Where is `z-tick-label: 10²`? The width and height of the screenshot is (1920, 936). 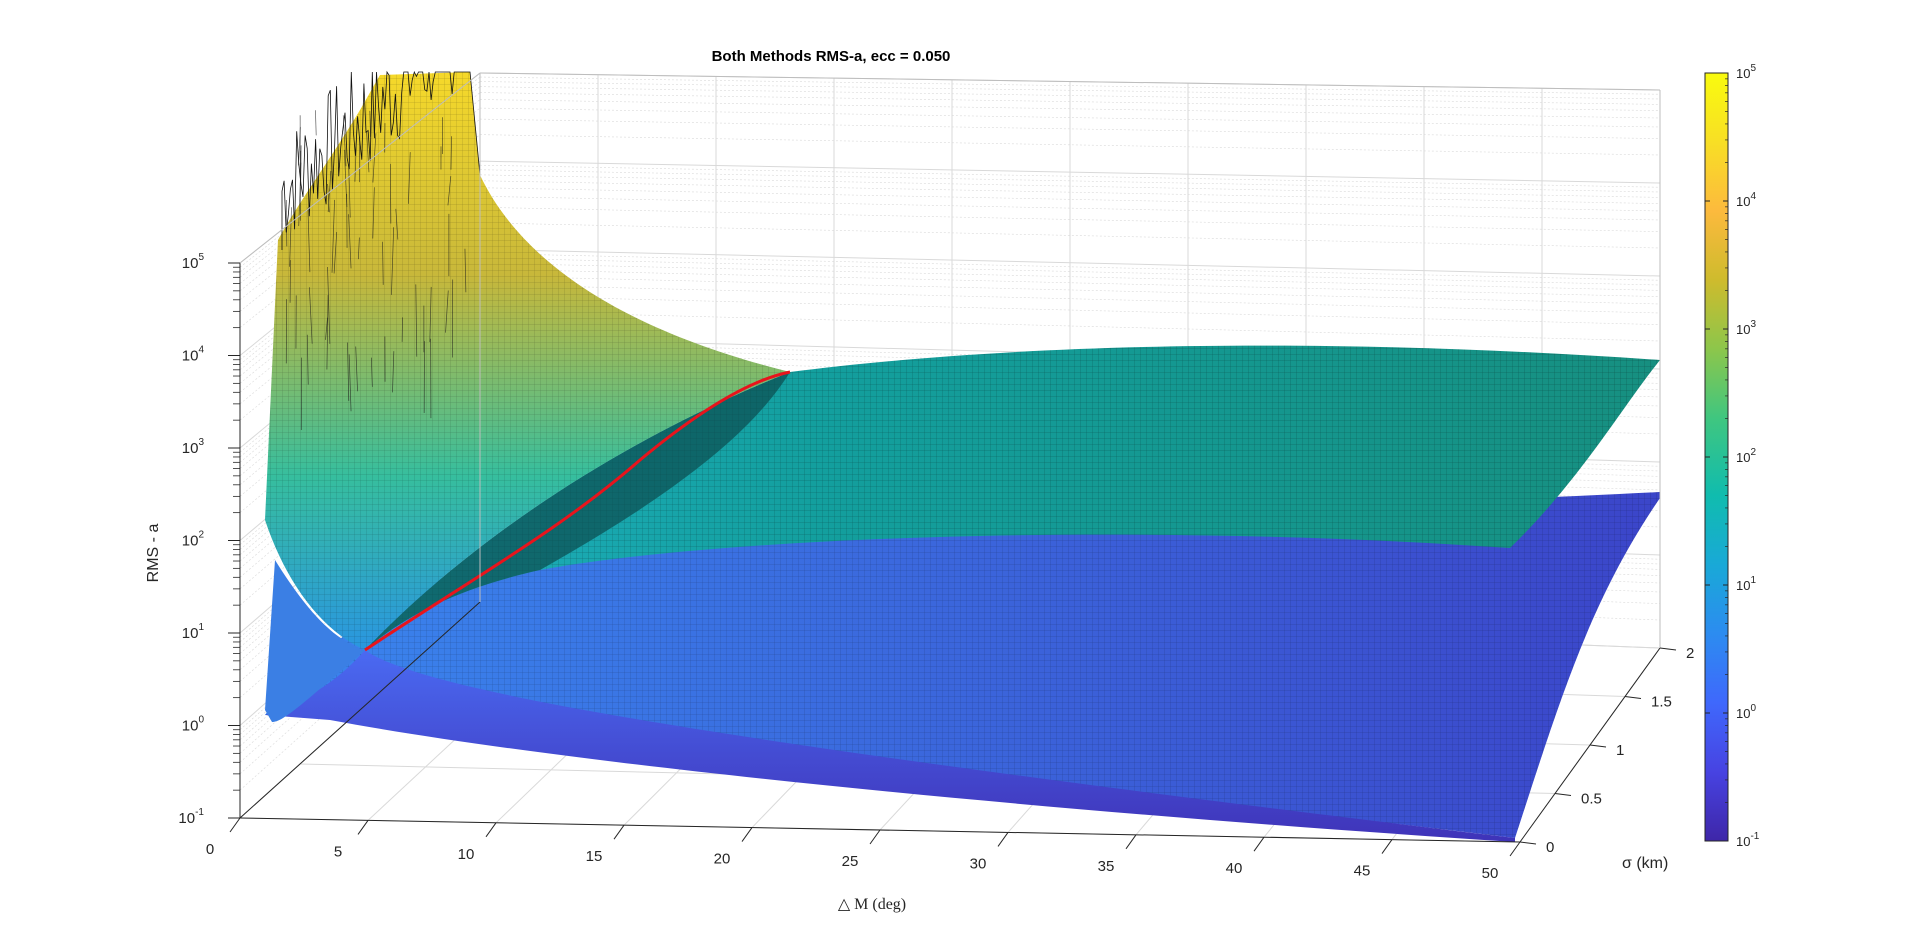 z-tick-label: 10² is located at coordinates (193, 540).